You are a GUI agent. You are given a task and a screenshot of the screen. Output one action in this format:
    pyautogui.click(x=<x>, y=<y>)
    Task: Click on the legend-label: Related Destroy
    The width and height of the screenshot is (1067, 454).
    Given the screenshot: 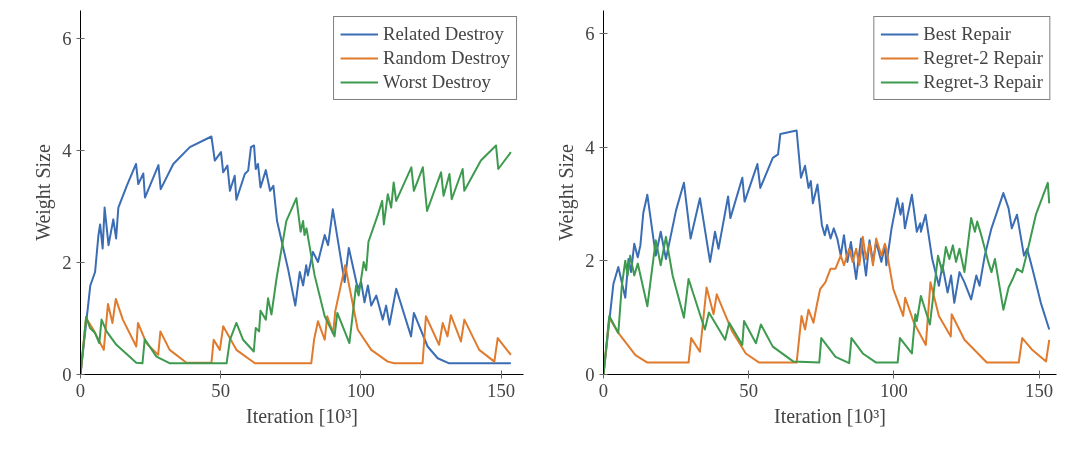 What is the action you would take?
    pyautogui.click(x=443, y=34)
    